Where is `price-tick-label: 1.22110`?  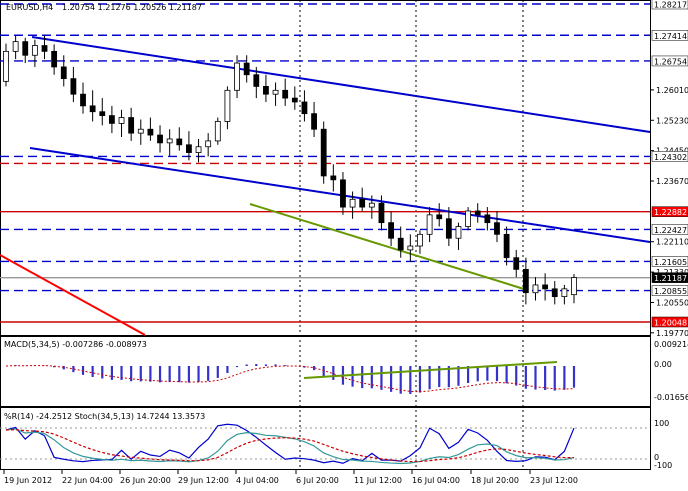
price-tick-label: 1.22110 is located at coordinates (672, 242).